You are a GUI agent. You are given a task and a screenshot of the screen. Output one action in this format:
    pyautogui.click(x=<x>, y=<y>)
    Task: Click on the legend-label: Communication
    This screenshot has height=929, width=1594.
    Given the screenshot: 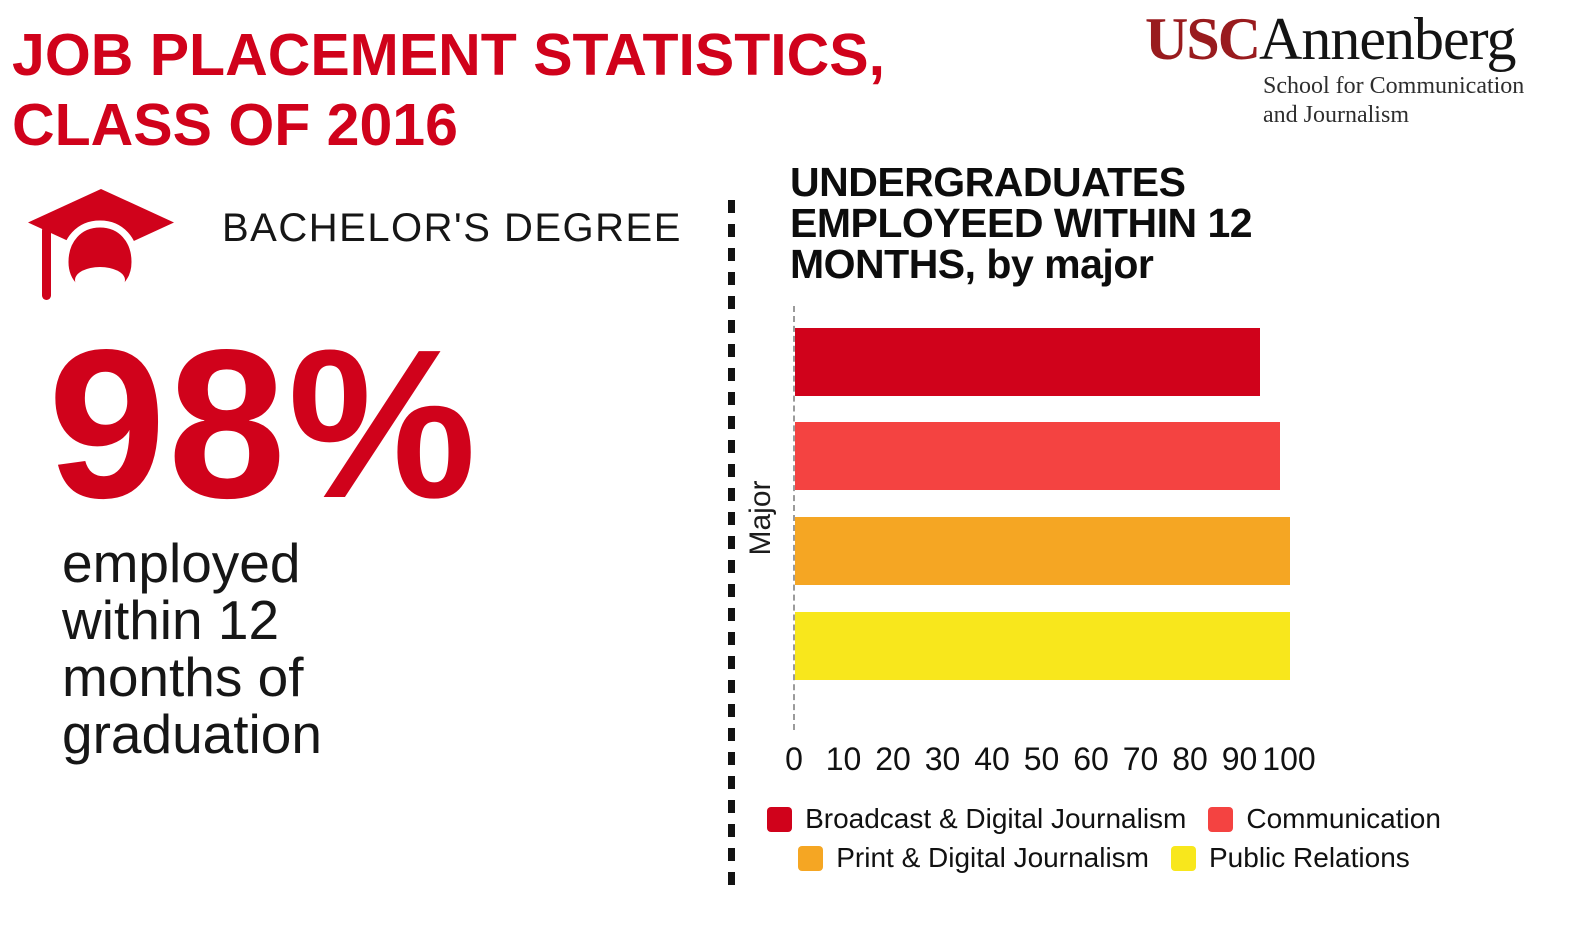 What is the action you would take?
    pyautogui.click(x=1343, y=818)
    